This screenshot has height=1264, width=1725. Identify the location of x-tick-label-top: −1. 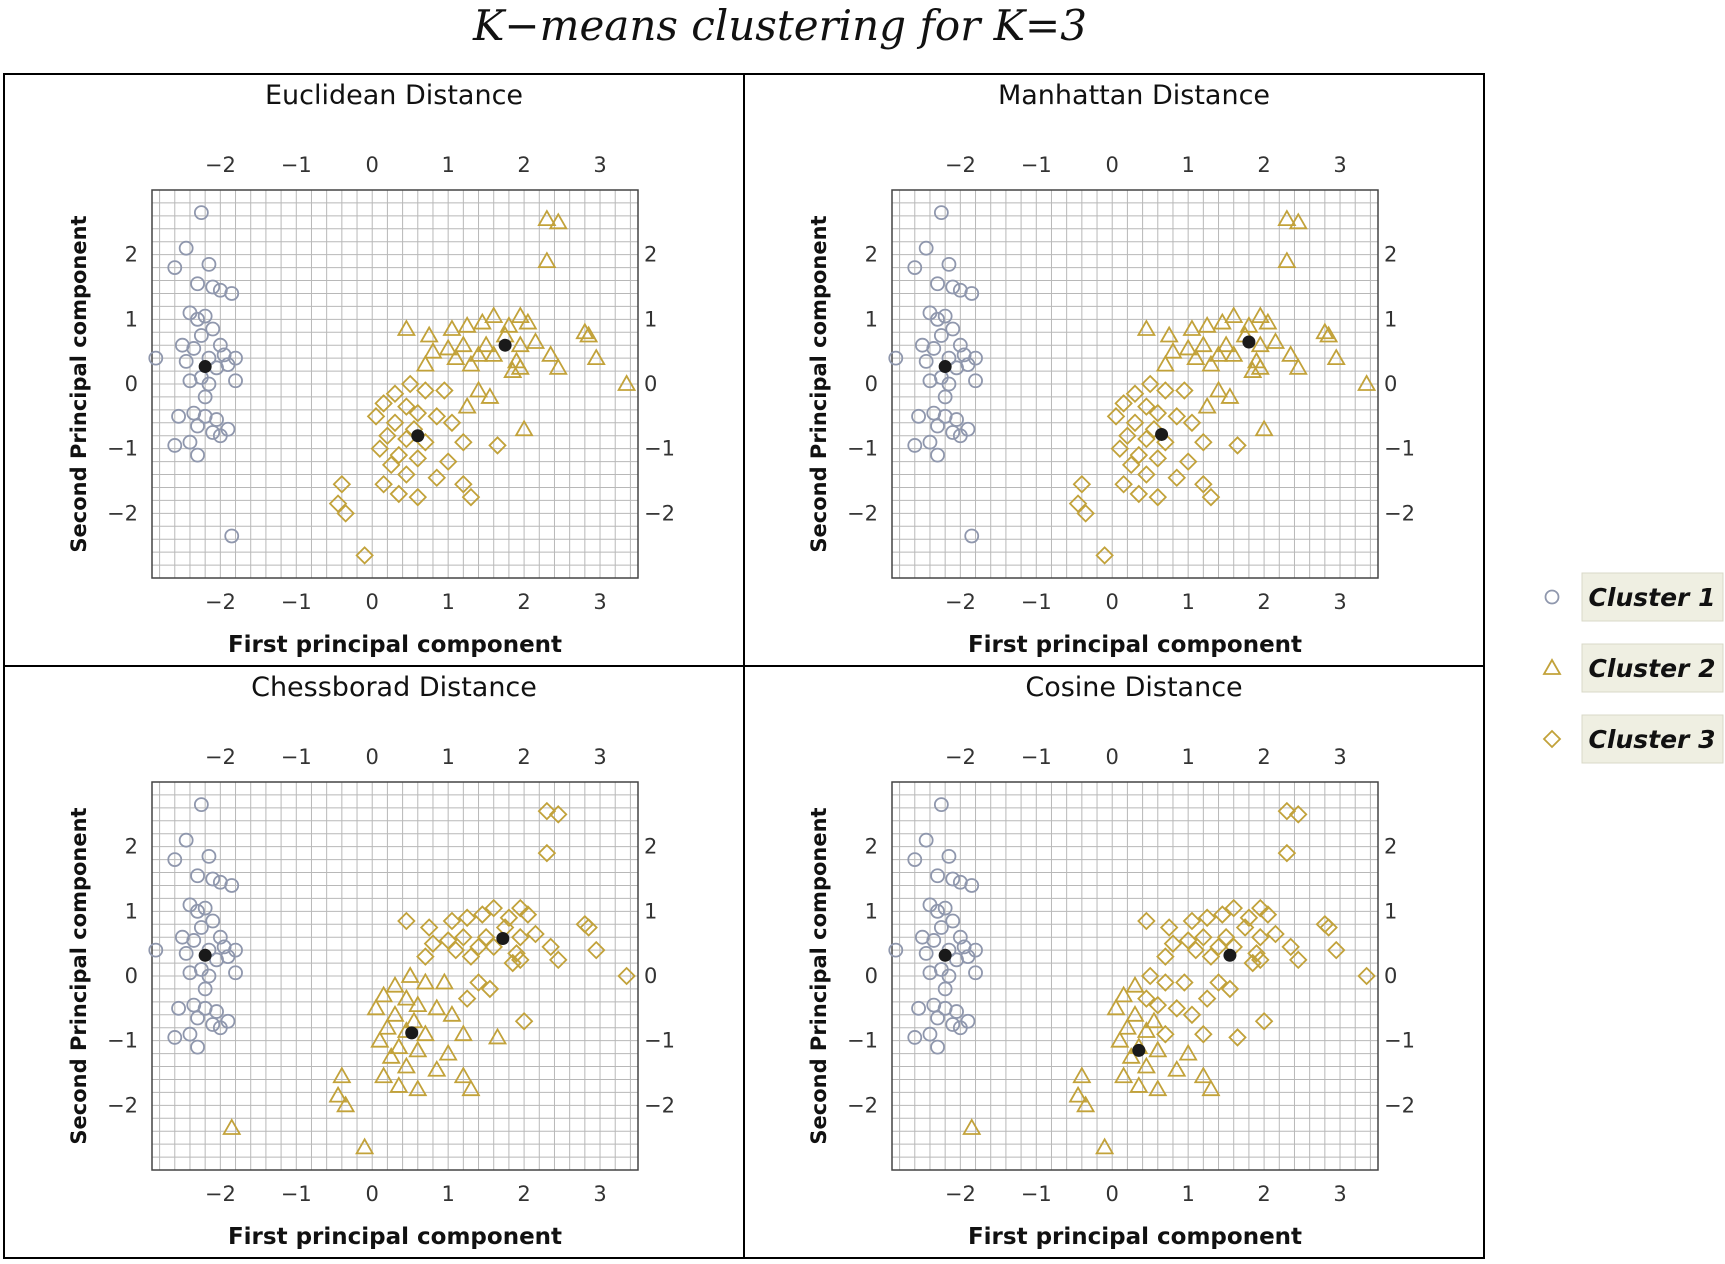
(1036, 757).